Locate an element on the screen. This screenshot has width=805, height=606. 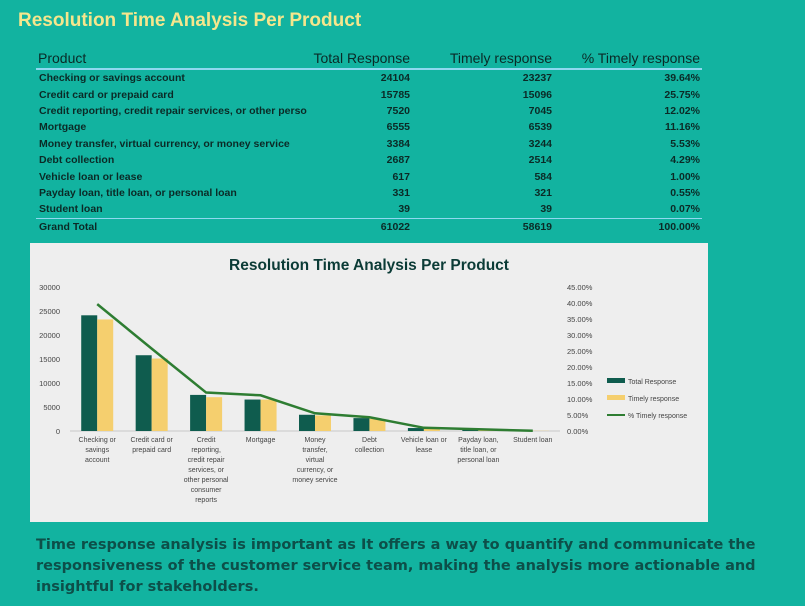
page-title: Resolution Time Analysis Per Product is located at coordinates (190, 20).